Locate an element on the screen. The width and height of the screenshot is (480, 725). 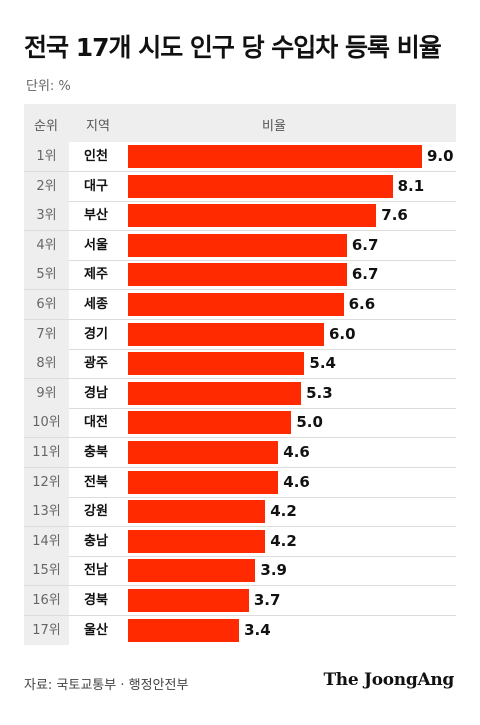
table-row: 9위 경남 5.3 is located at coordinates (240, 393).